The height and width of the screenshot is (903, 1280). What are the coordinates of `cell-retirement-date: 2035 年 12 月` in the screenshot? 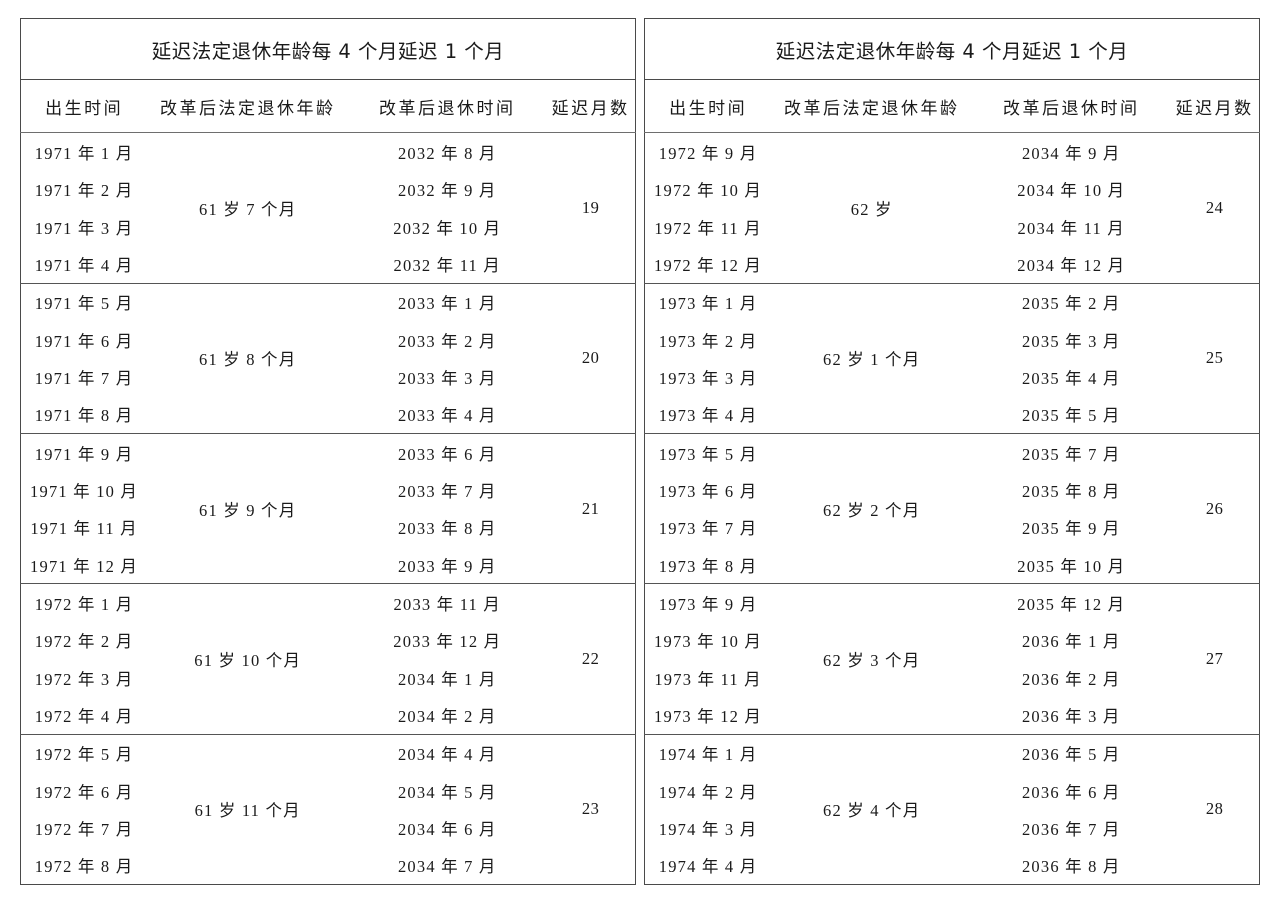 It's located at (1071, 602).